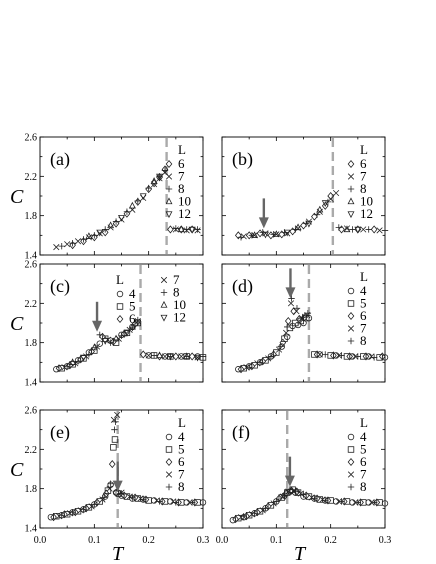 This screenshot has height=564, width=436. I want to click on panel-label: (b), so click(242, 159).